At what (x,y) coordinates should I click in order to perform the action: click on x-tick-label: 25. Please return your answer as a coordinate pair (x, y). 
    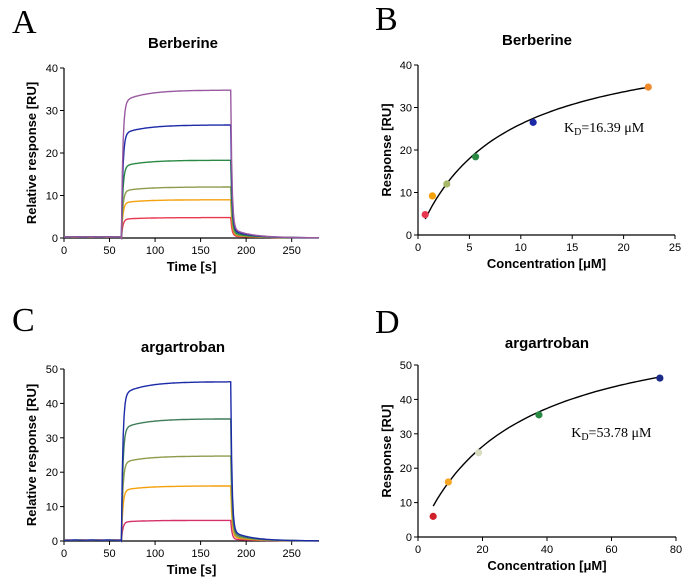
    Looking at the image, I should click on (675, 248).